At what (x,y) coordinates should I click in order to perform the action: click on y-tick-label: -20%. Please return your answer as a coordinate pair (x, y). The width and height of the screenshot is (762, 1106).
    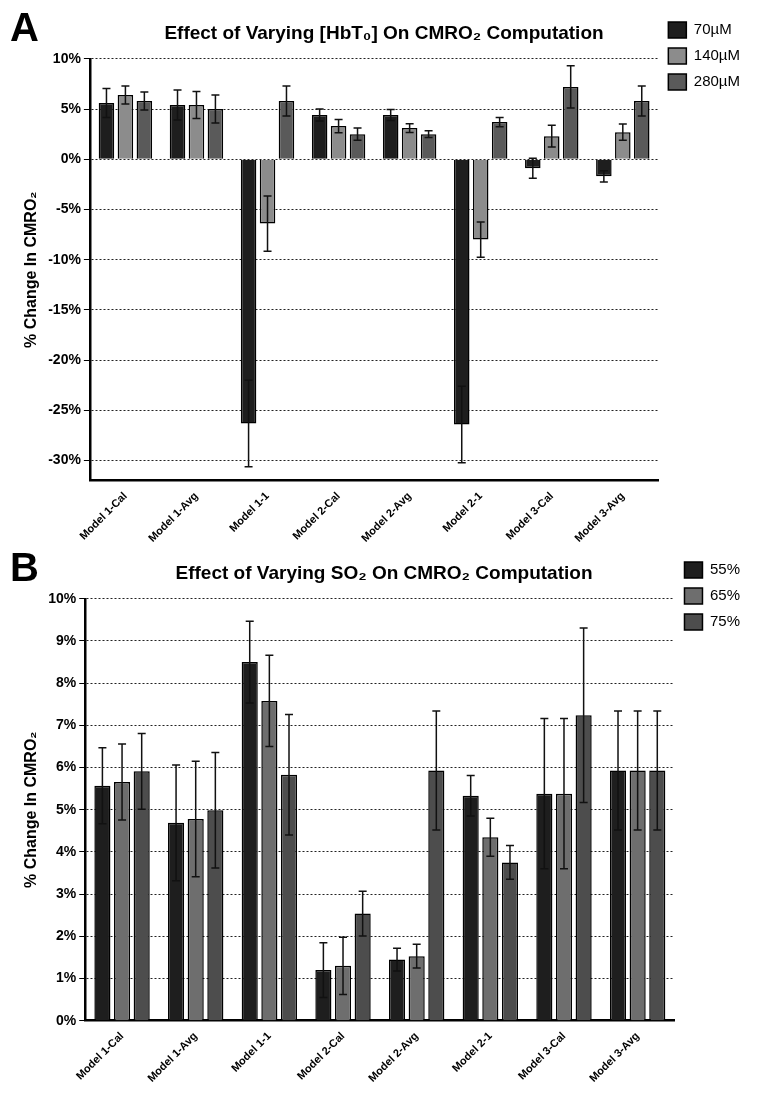
    Looking at the image, I should click on (65, 359).